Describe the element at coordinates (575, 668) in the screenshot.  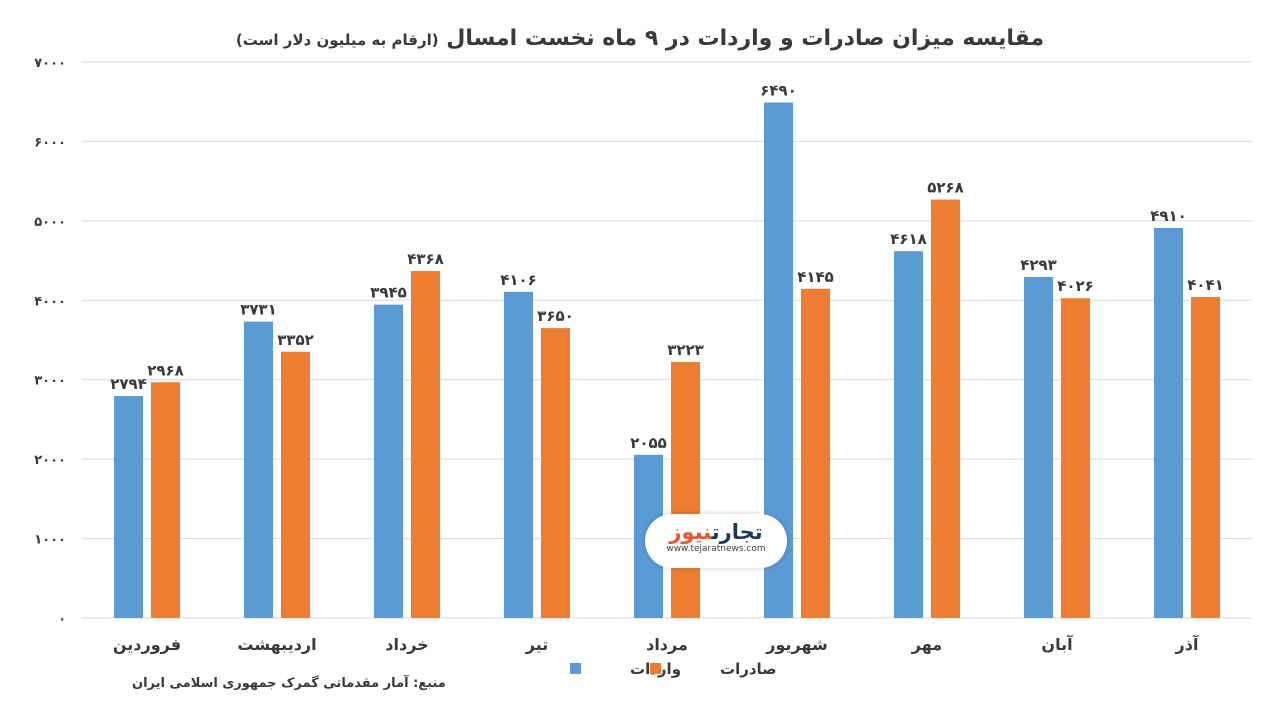
I see `legend-swatch-imports` at that location.